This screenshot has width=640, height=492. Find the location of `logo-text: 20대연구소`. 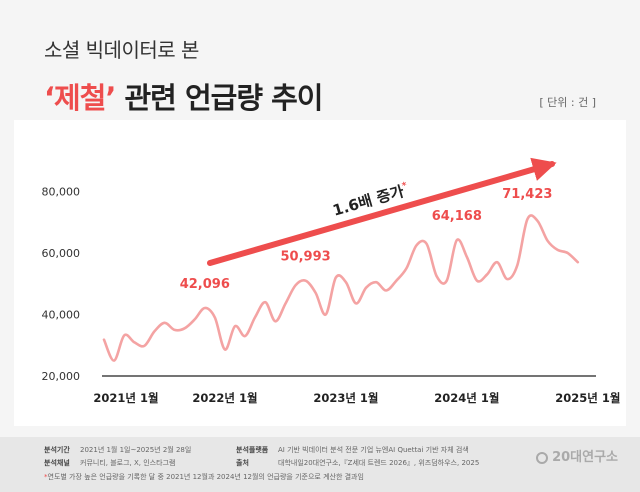

logo-text: 20대연구소 is located at coordinates (585, 457).